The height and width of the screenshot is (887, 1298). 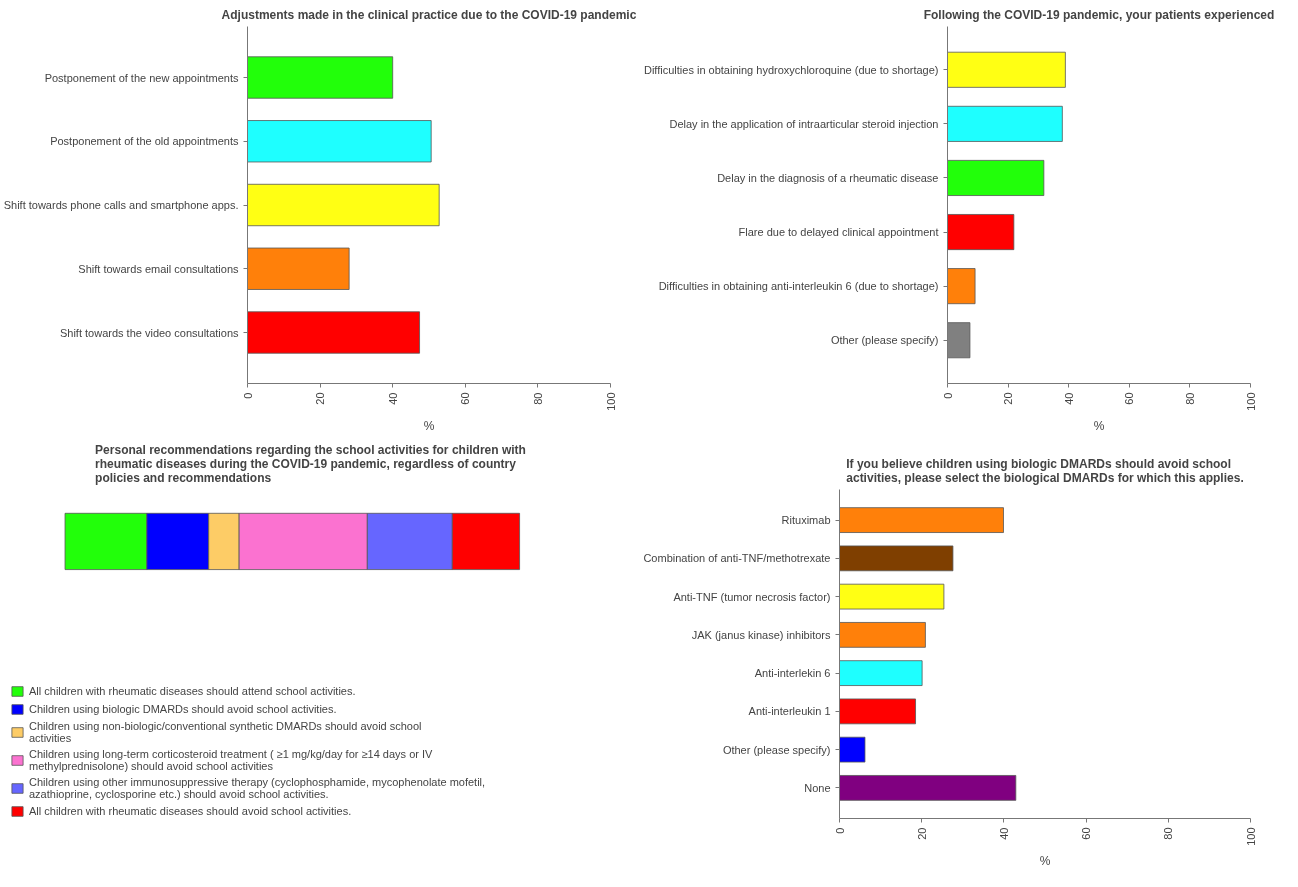 What do you see at coordinates (838, 232) in the screenshot?
I see `y-tick-label: Flare due to delayed clinical appointment` at bounding box center [838, 232].